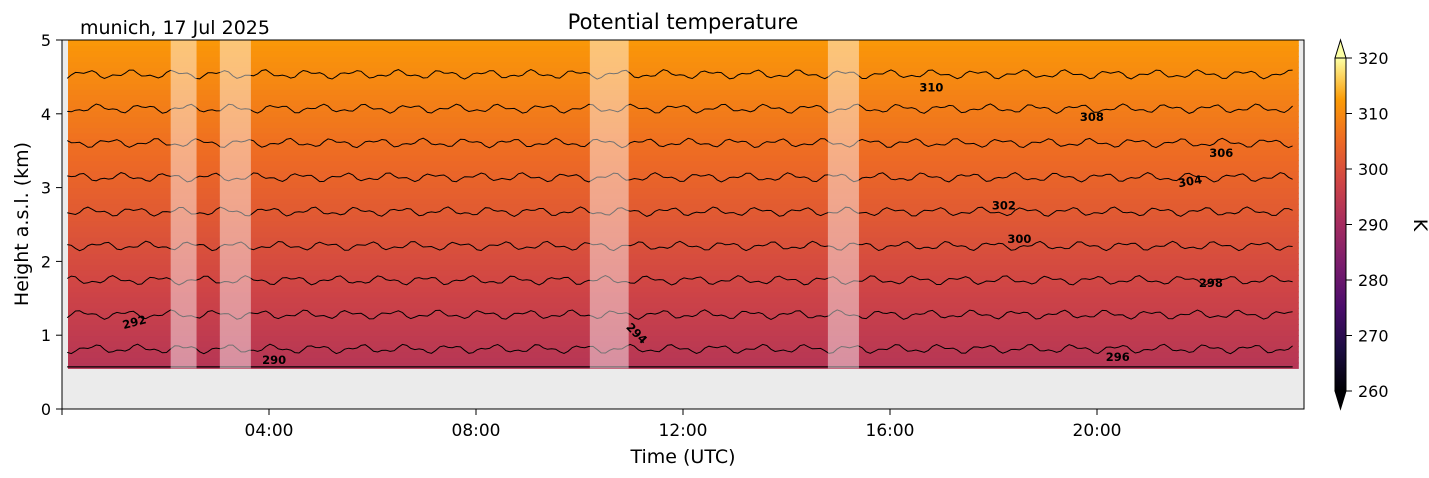 This screenshot has height=478, width=1429. Describe the element at coordinates (1340, 48) in the screenshot. I see `colorbar-max-extend` at that location.